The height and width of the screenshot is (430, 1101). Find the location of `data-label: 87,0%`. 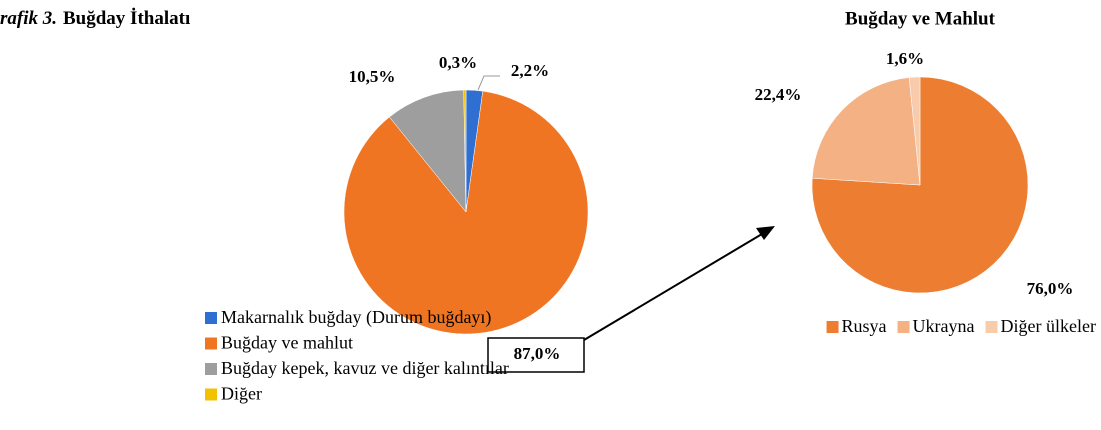

data-label: 87,0% is located at coordinates (537, 353).